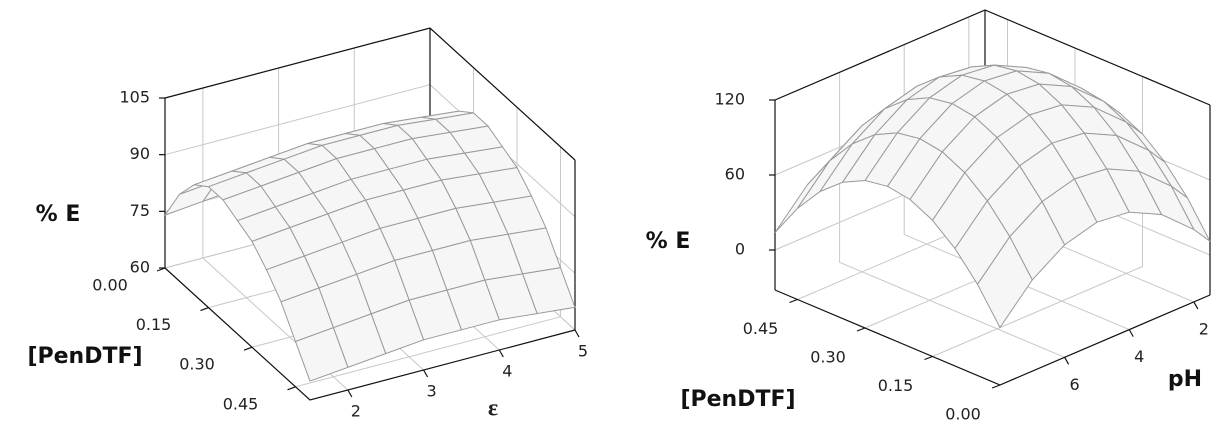 This screenshot has height=424, width=1225. I want to click on z-tick-label: 120, so click(729, 99).